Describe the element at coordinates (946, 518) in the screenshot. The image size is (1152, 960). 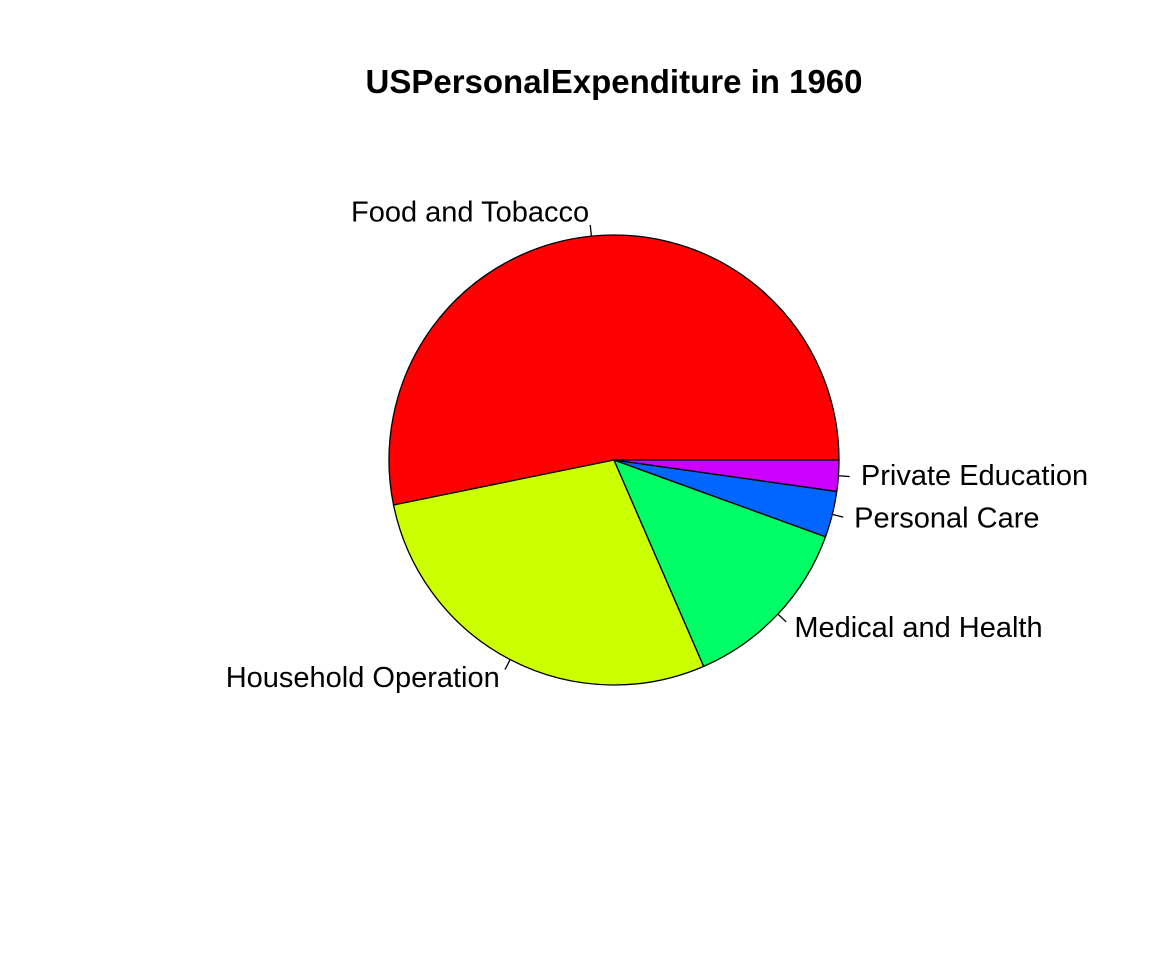
I see `pie-label-personal-care: Personal Care` at that location.